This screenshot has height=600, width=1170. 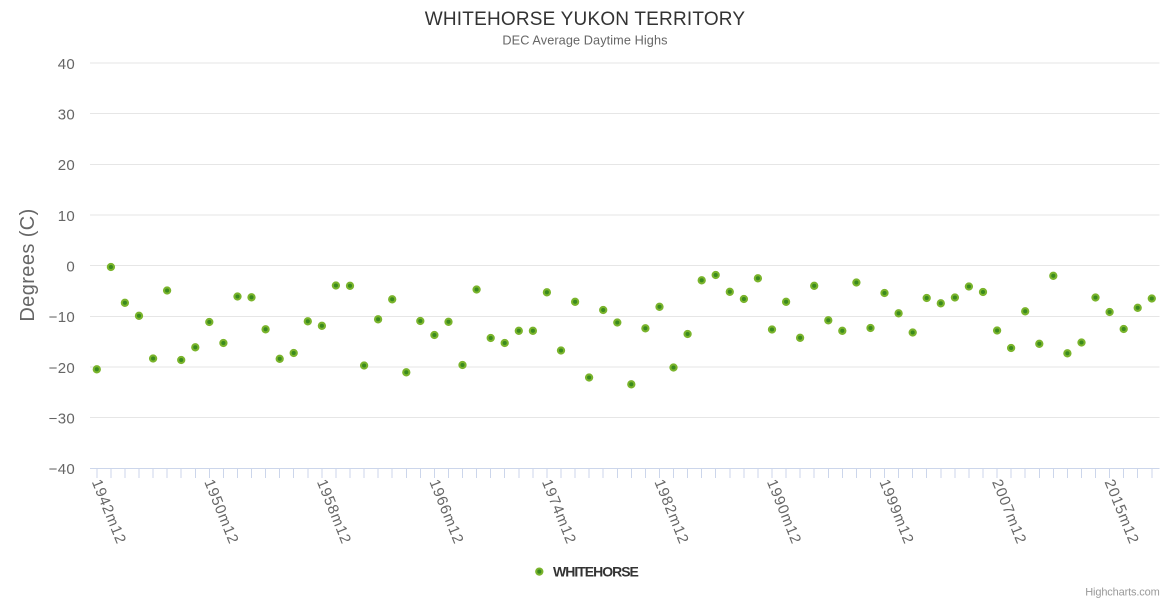 What do you see at coordinates (584, 41) in the screenshot?
I see `svg-text: DEC Average Daytime Highs` at bounding box center [584, 41].